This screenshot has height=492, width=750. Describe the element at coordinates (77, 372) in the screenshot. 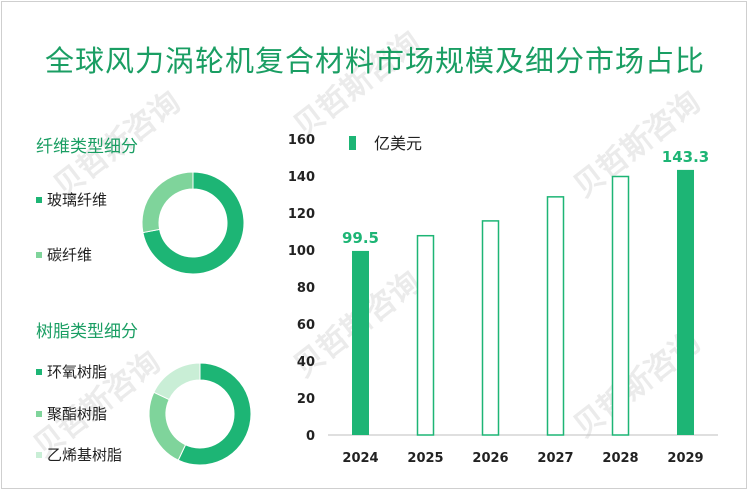

I see `legend-label: 环氧树脂` at that location.